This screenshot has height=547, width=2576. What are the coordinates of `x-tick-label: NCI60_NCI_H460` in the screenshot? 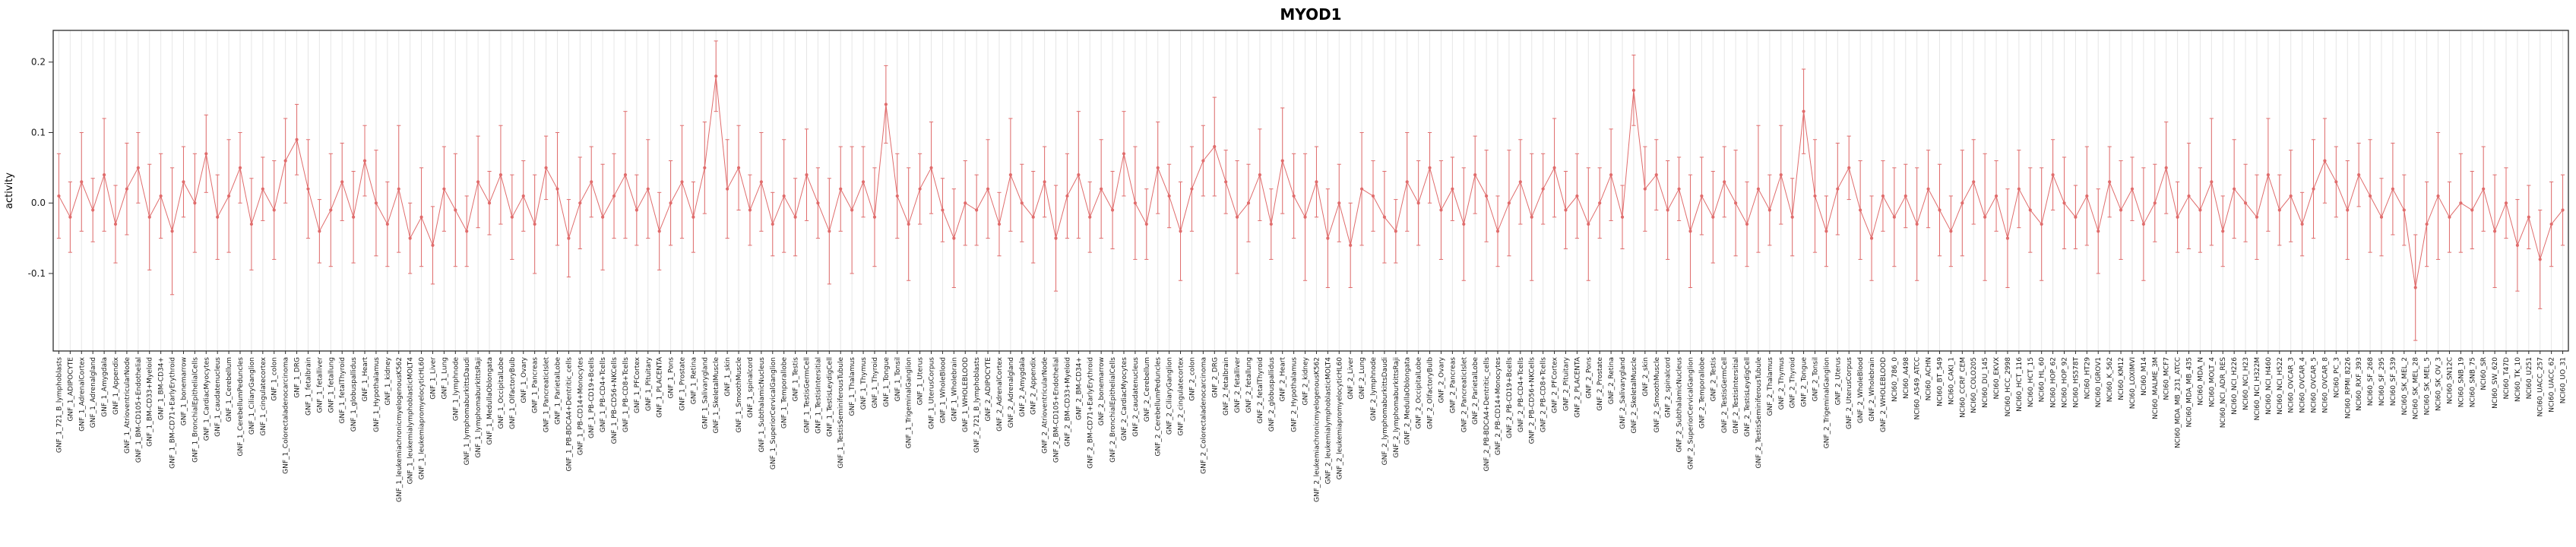 It's located at (2269, 386).